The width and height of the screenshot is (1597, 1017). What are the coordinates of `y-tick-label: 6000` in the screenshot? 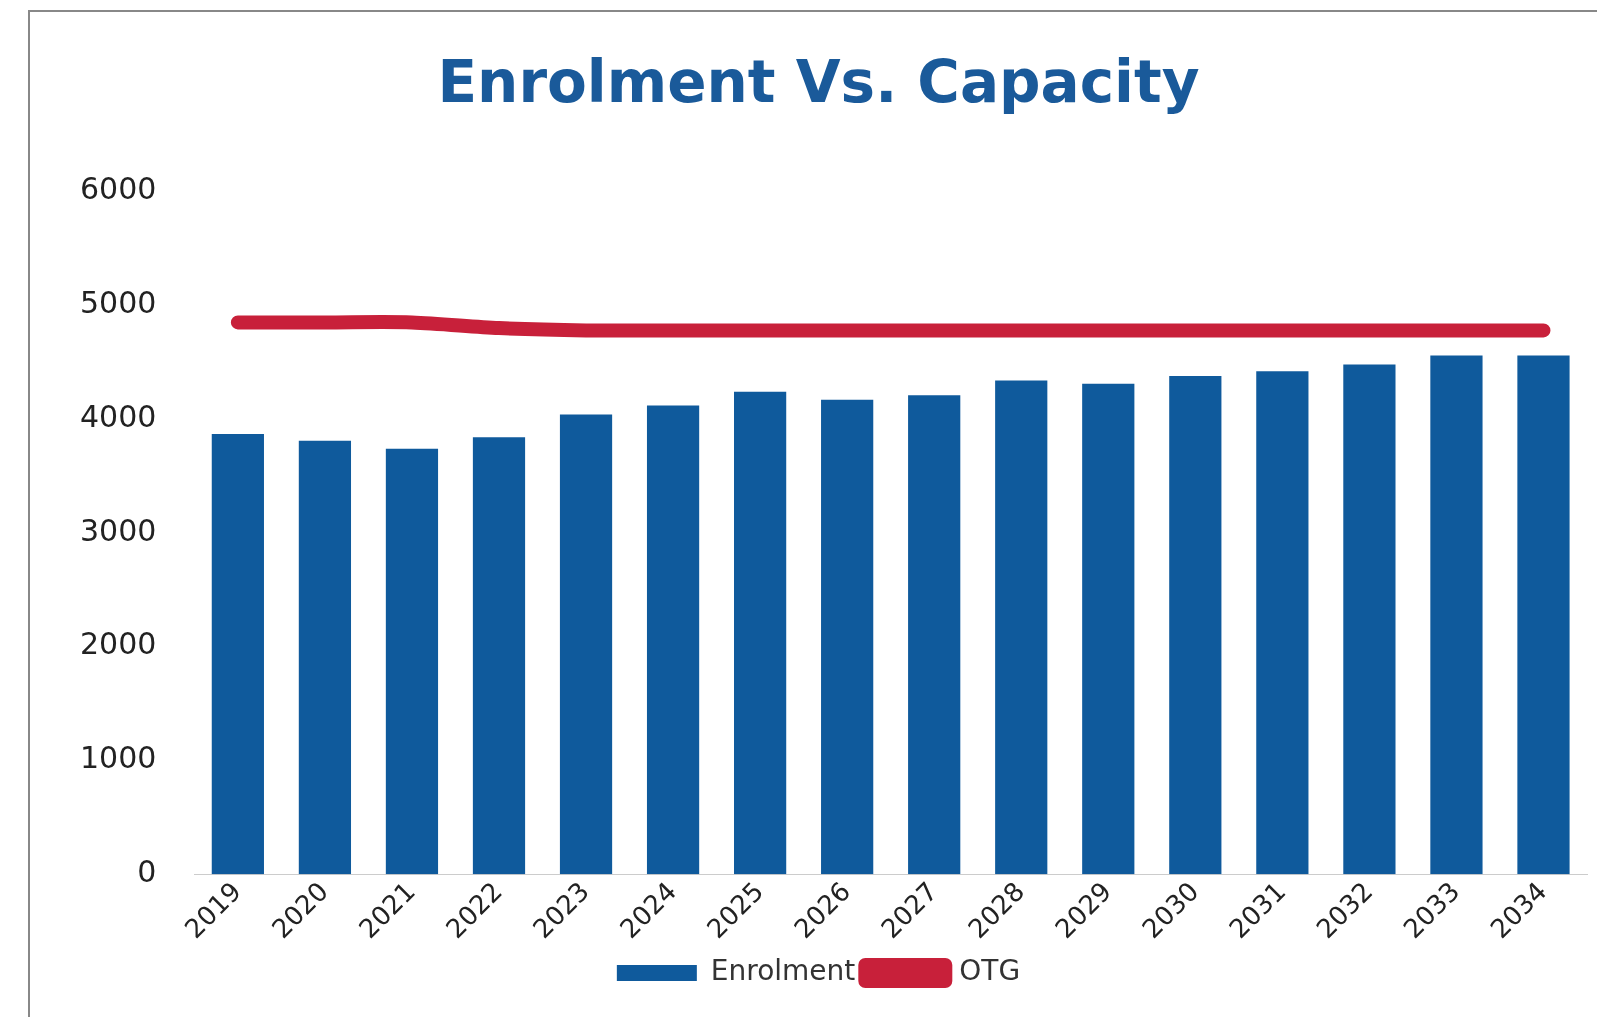 It's located at (118, 189).